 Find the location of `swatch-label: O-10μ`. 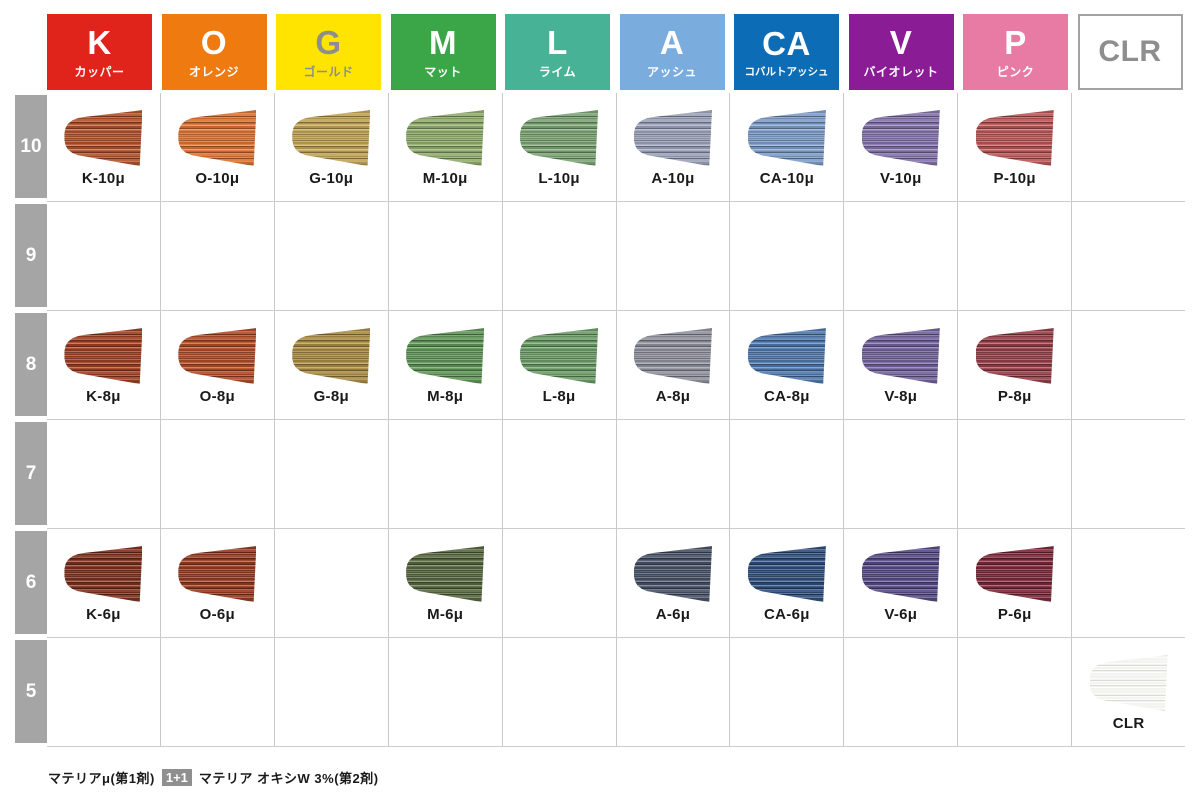

swatch-label: O-10μ is located at coordinates (217, 178).